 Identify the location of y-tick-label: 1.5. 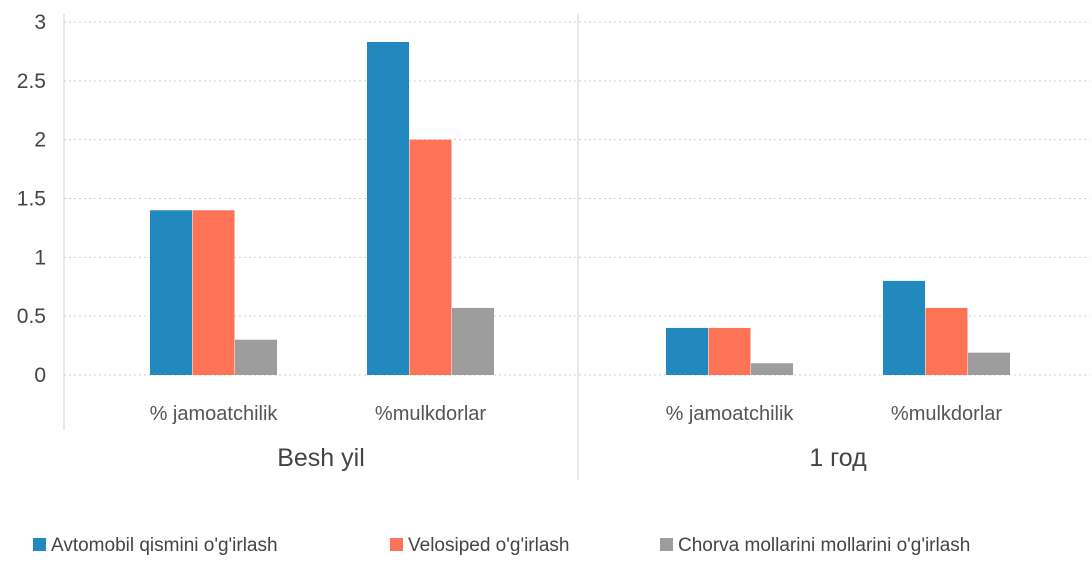
(31, 199).